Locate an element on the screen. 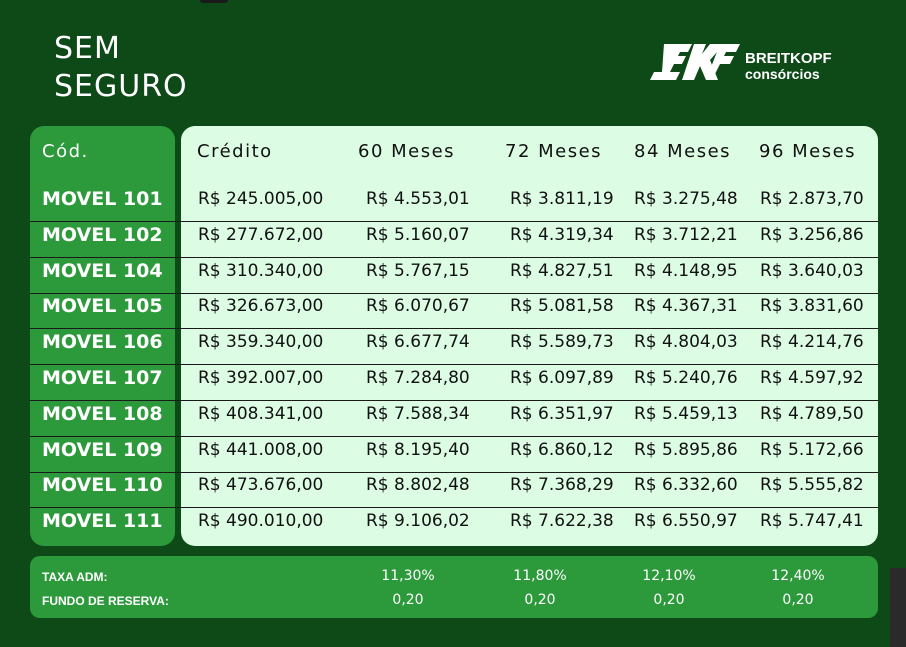 This screenshot has height=647, width=906. row-credit-value: R$ 473.676,00 is located at coordinates (261, 485).